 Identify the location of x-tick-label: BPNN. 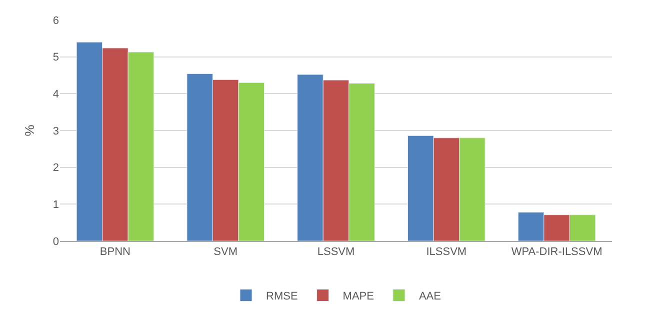
(115, 252).